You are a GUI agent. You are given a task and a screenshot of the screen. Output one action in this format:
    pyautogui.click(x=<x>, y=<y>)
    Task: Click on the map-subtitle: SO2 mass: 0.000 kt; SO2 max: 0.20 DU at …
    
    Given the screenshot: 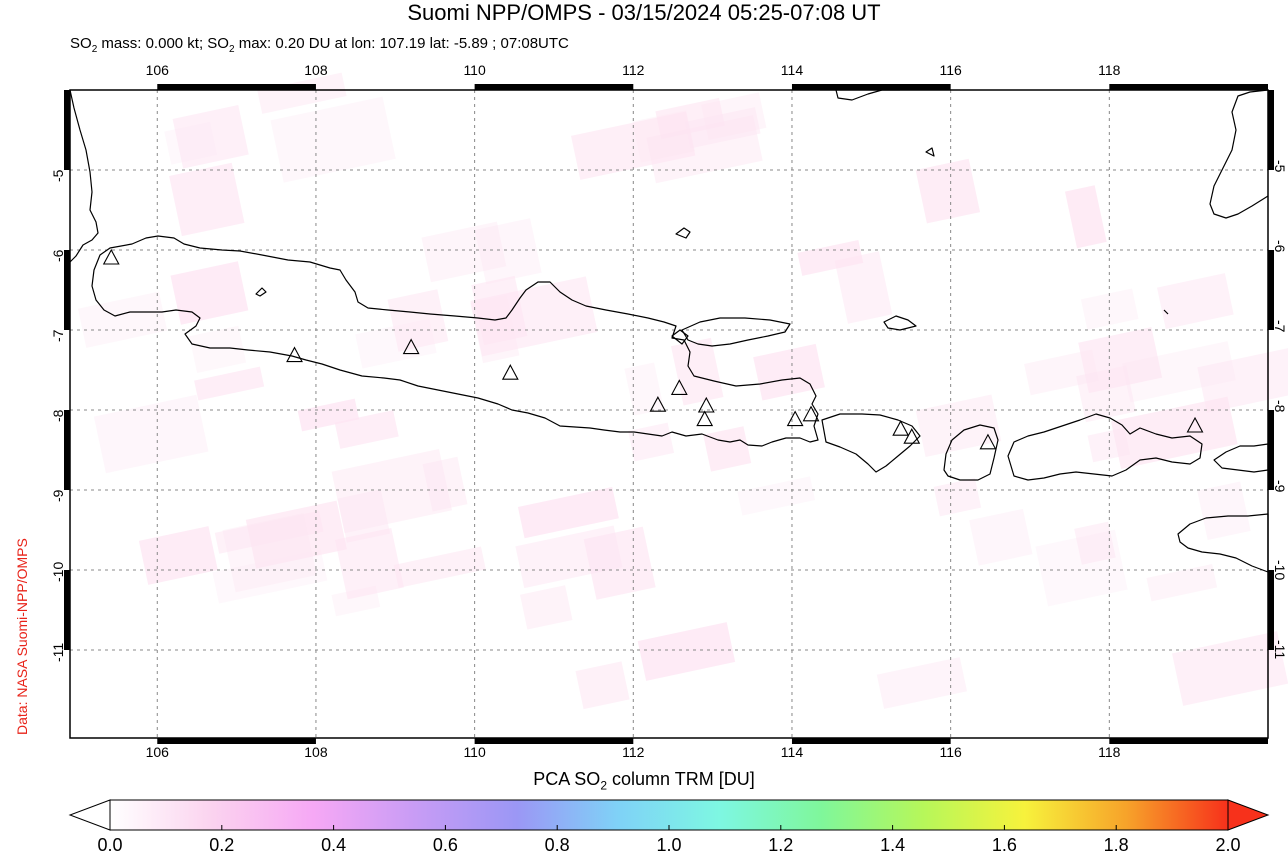 What is the action you would take?
    pyautogui.click(x=319, y=47)
    